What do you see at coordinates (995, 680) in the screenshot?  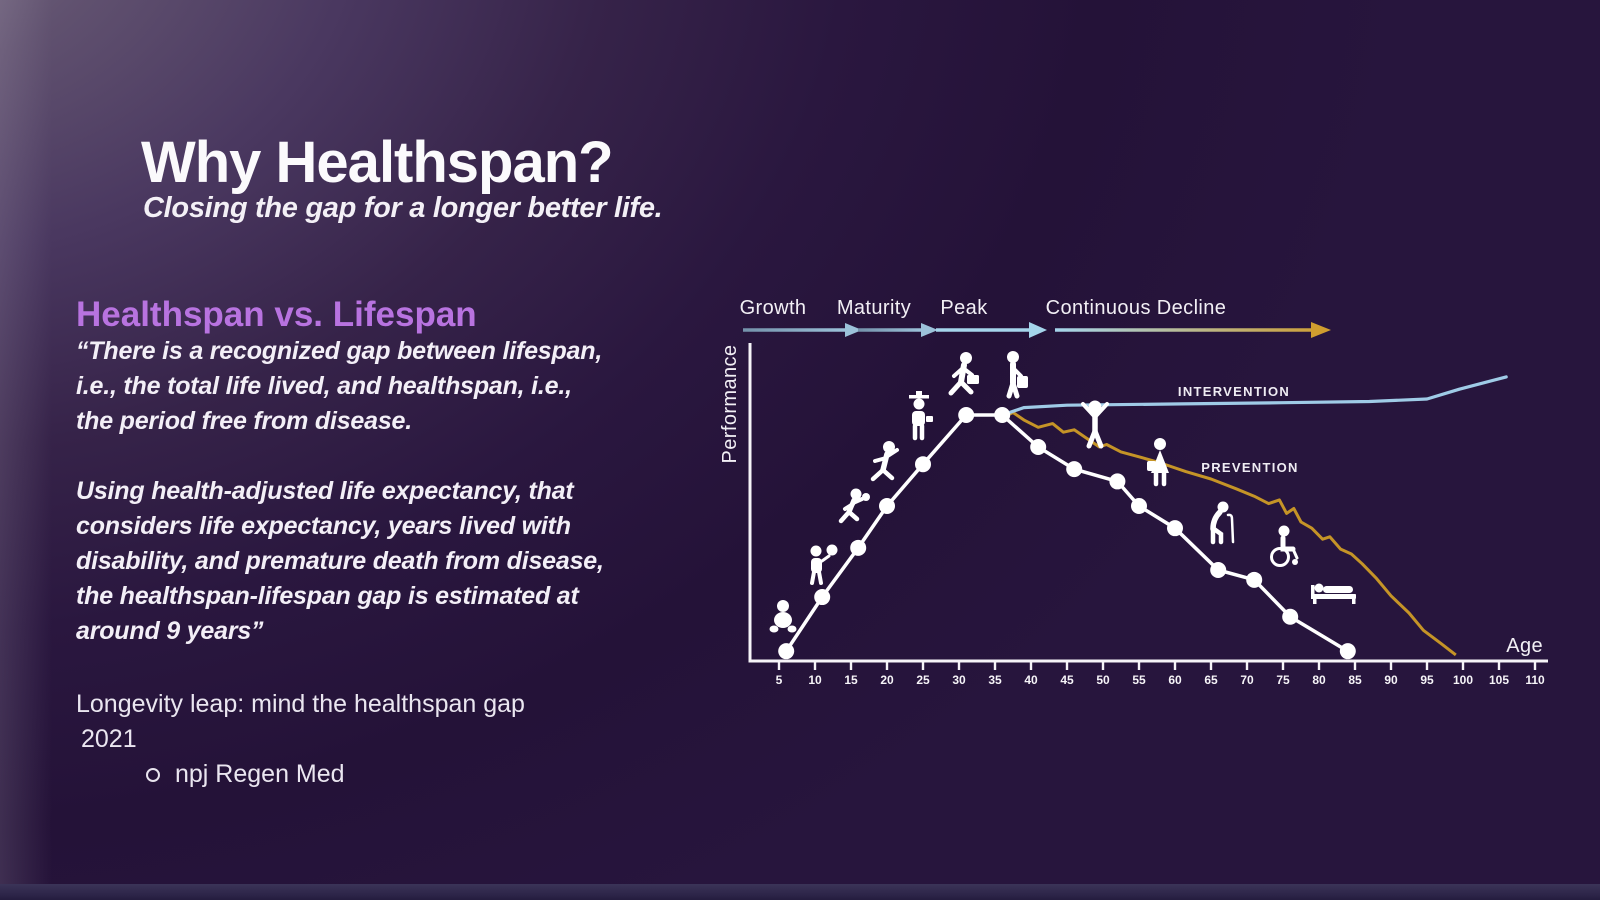 I see `x-tick-label: 35` at bounding box center [995, 680].